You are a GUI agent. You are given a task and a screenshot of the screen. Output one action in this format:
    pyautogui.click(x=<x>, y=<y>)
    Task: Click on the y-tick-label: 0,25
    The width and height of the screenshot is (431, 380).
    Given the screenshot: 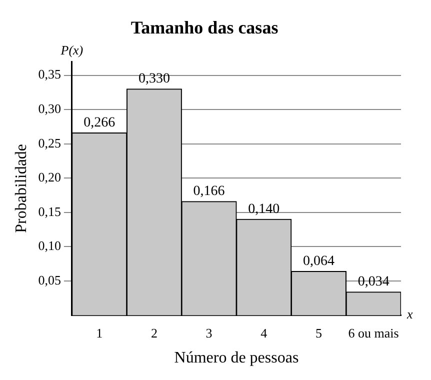 What is the action you would take?
    pyautogui.click(x=49, y=142)
    